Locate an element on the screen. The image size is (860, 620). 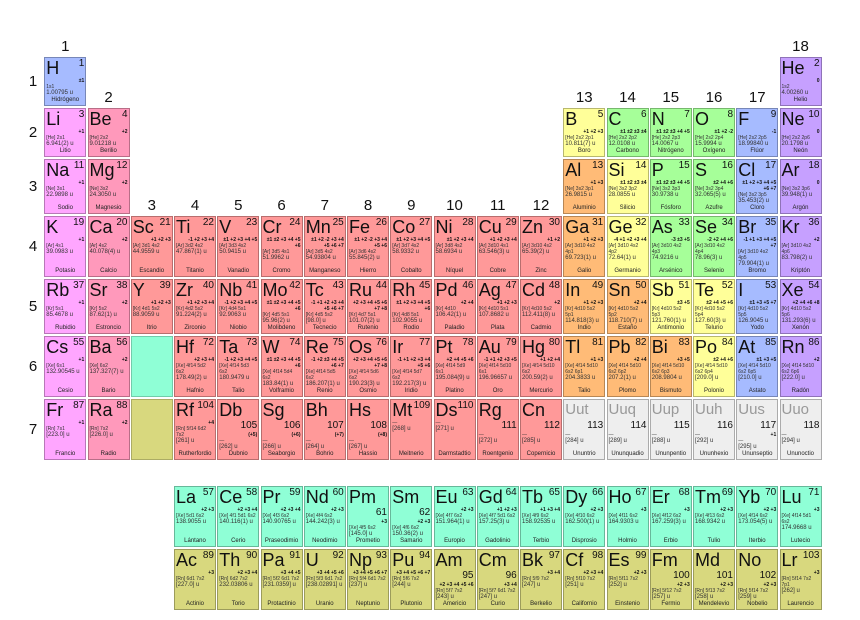
element-md: Md 101 +2 +3 [Rn] 5f13 7s2 [258] u Mendelevio is located at coordinates (714, 579).